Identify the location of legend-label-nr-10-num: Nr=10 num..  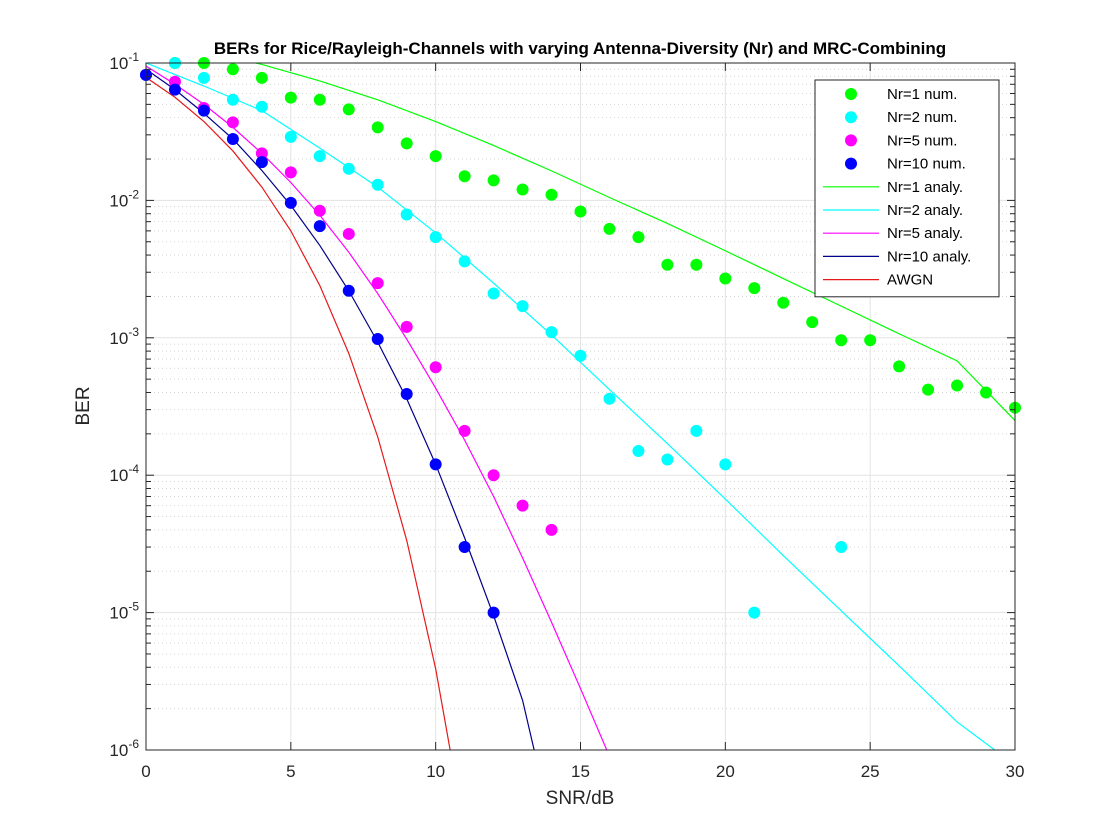
(926, 164).